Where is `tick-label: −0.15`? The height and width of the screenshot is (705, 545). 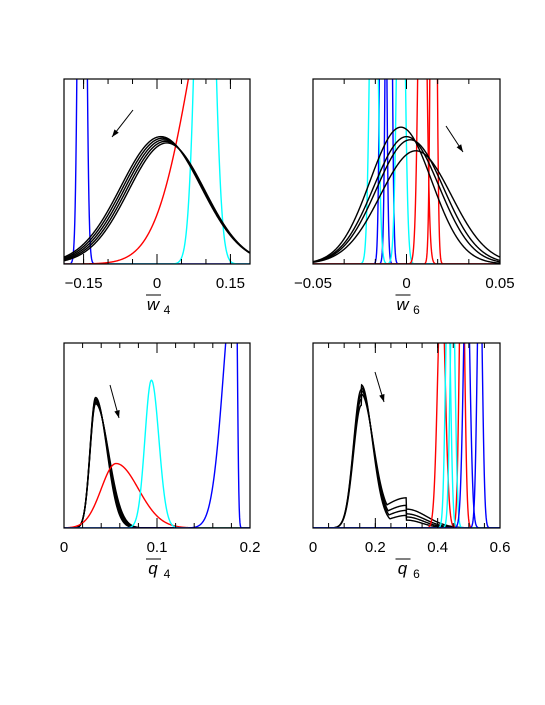
tick-label: −0.15 is located at coordinates (84, 283).